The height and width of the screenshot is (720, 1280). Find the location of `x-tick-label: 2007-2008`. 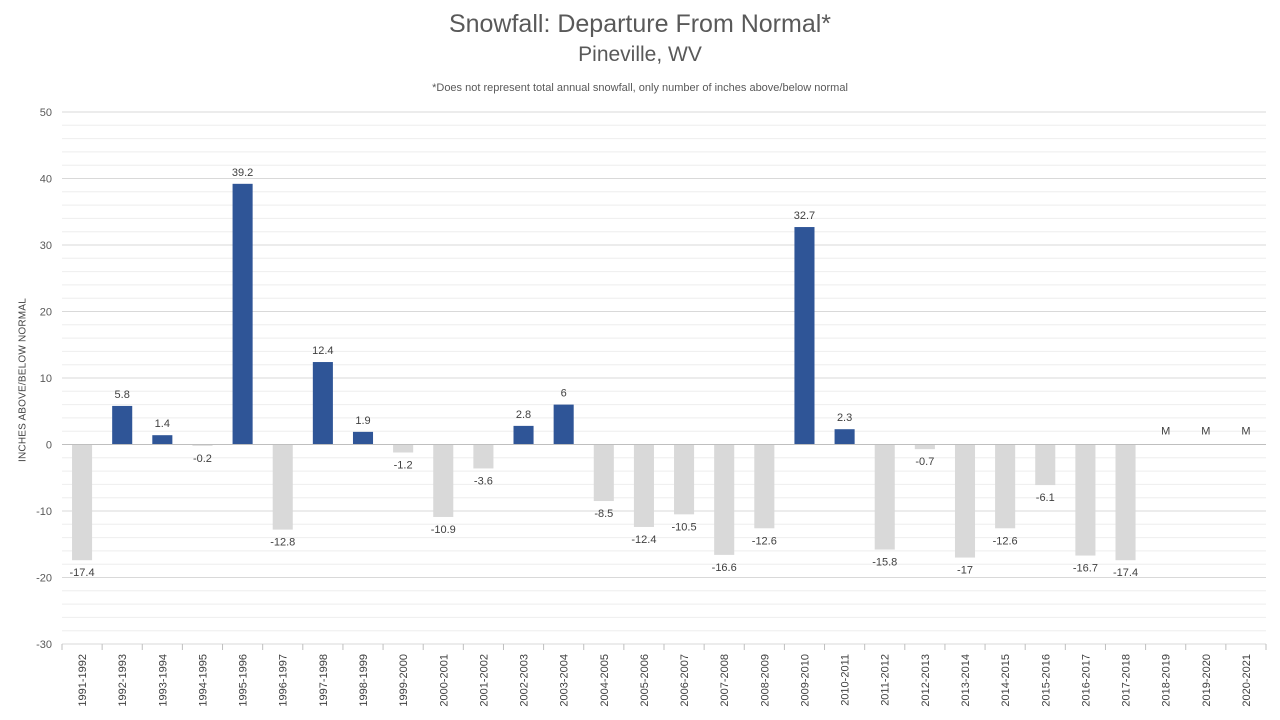

x-tick-label: 2007-2008 is located at coordinates (725, 680).